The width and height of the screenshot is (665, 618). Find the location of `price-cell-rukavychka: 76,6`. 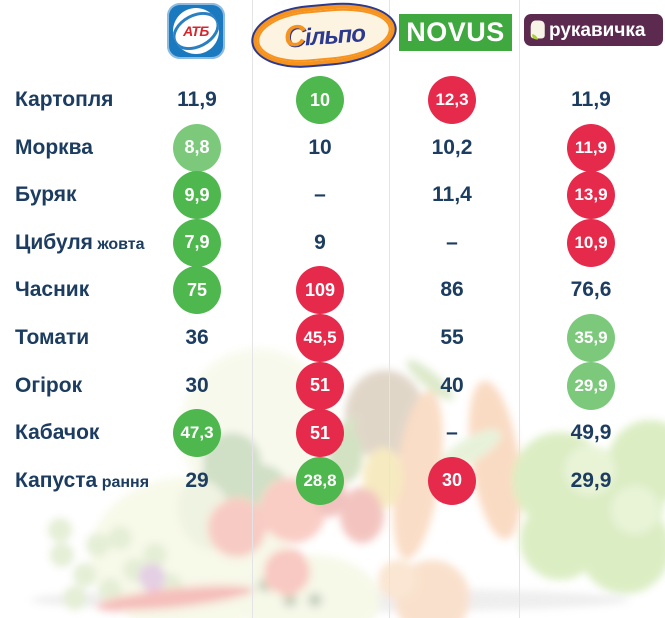

price-cell-rukavychka: 76,6 is located at coordinates (591, 290).